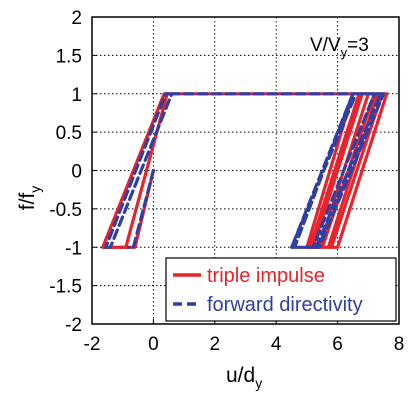 This screenshot has width=414, height=401. Describe the element at coordinates (69, 56) in the screenshot. I see `y-tick-label: 1.5` at that location.